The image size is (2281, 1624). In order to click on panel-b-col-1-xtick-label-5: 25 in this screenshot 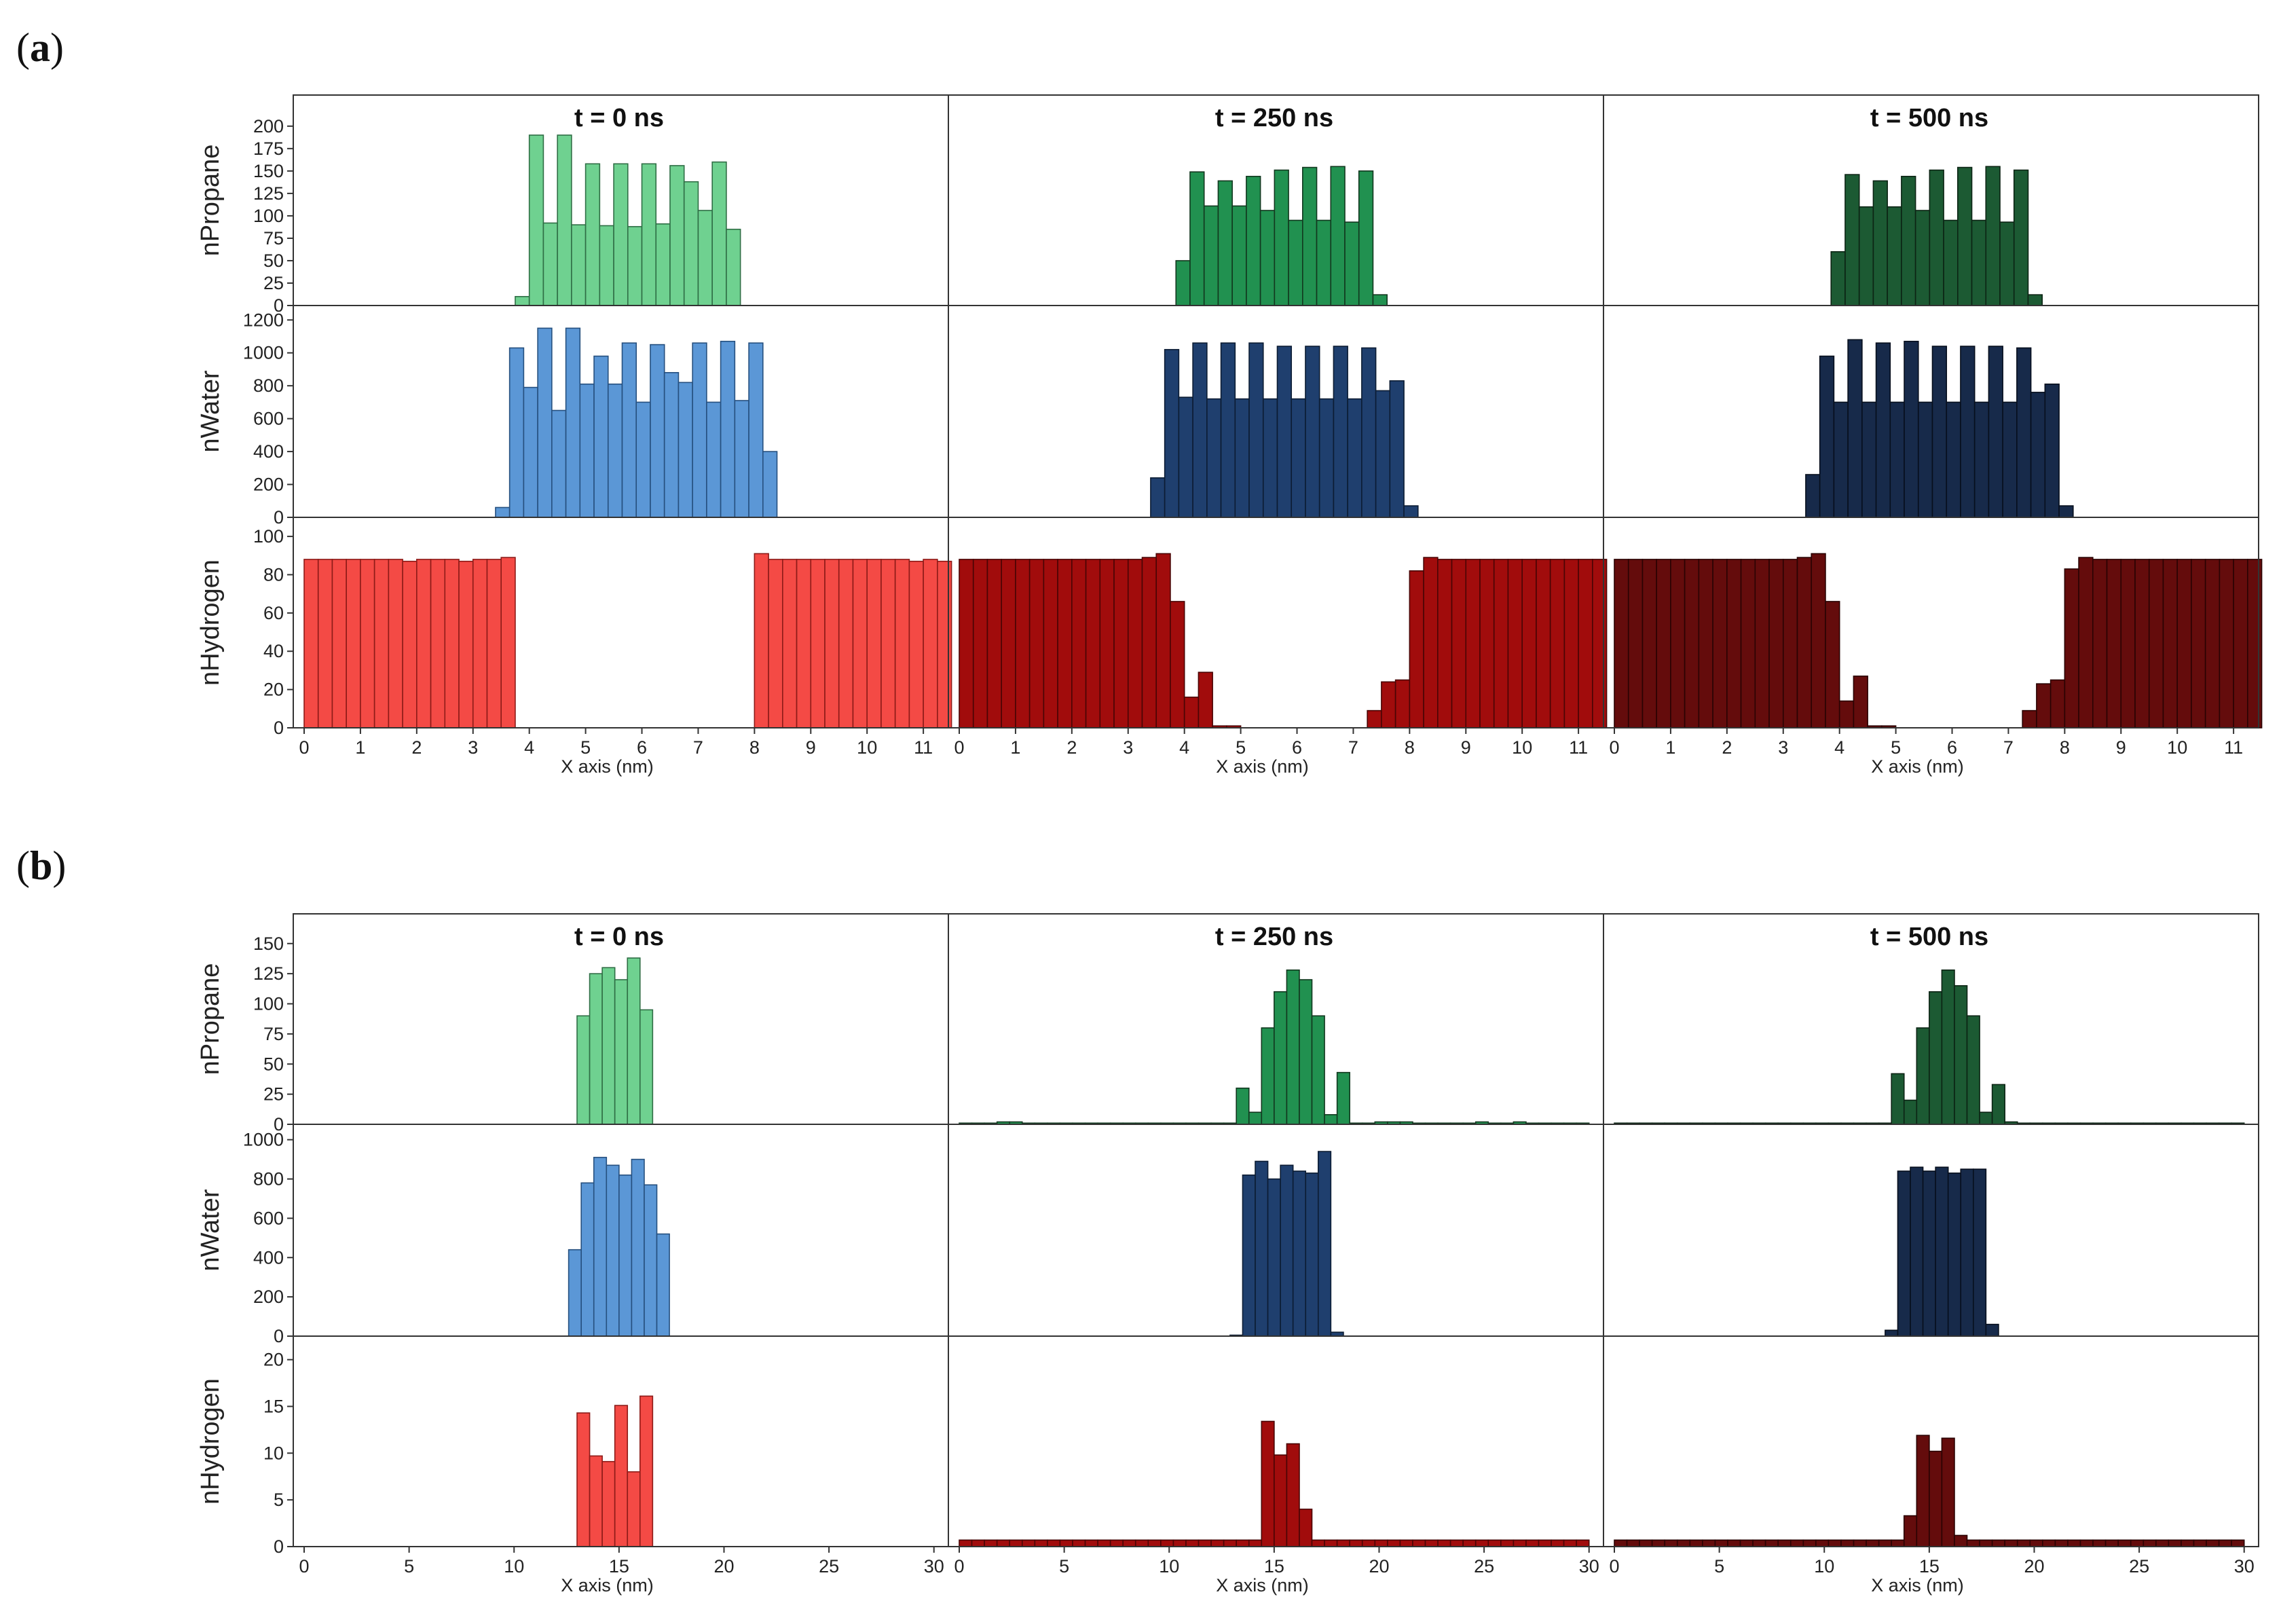, I will do `click(1484, 1566)`.